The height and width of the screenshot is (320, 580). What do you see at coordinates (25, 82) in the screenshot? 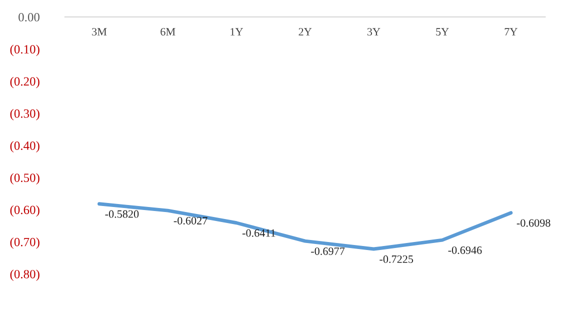
I see `y-tick-label: (0.20)` at bounding box center [25, 82].